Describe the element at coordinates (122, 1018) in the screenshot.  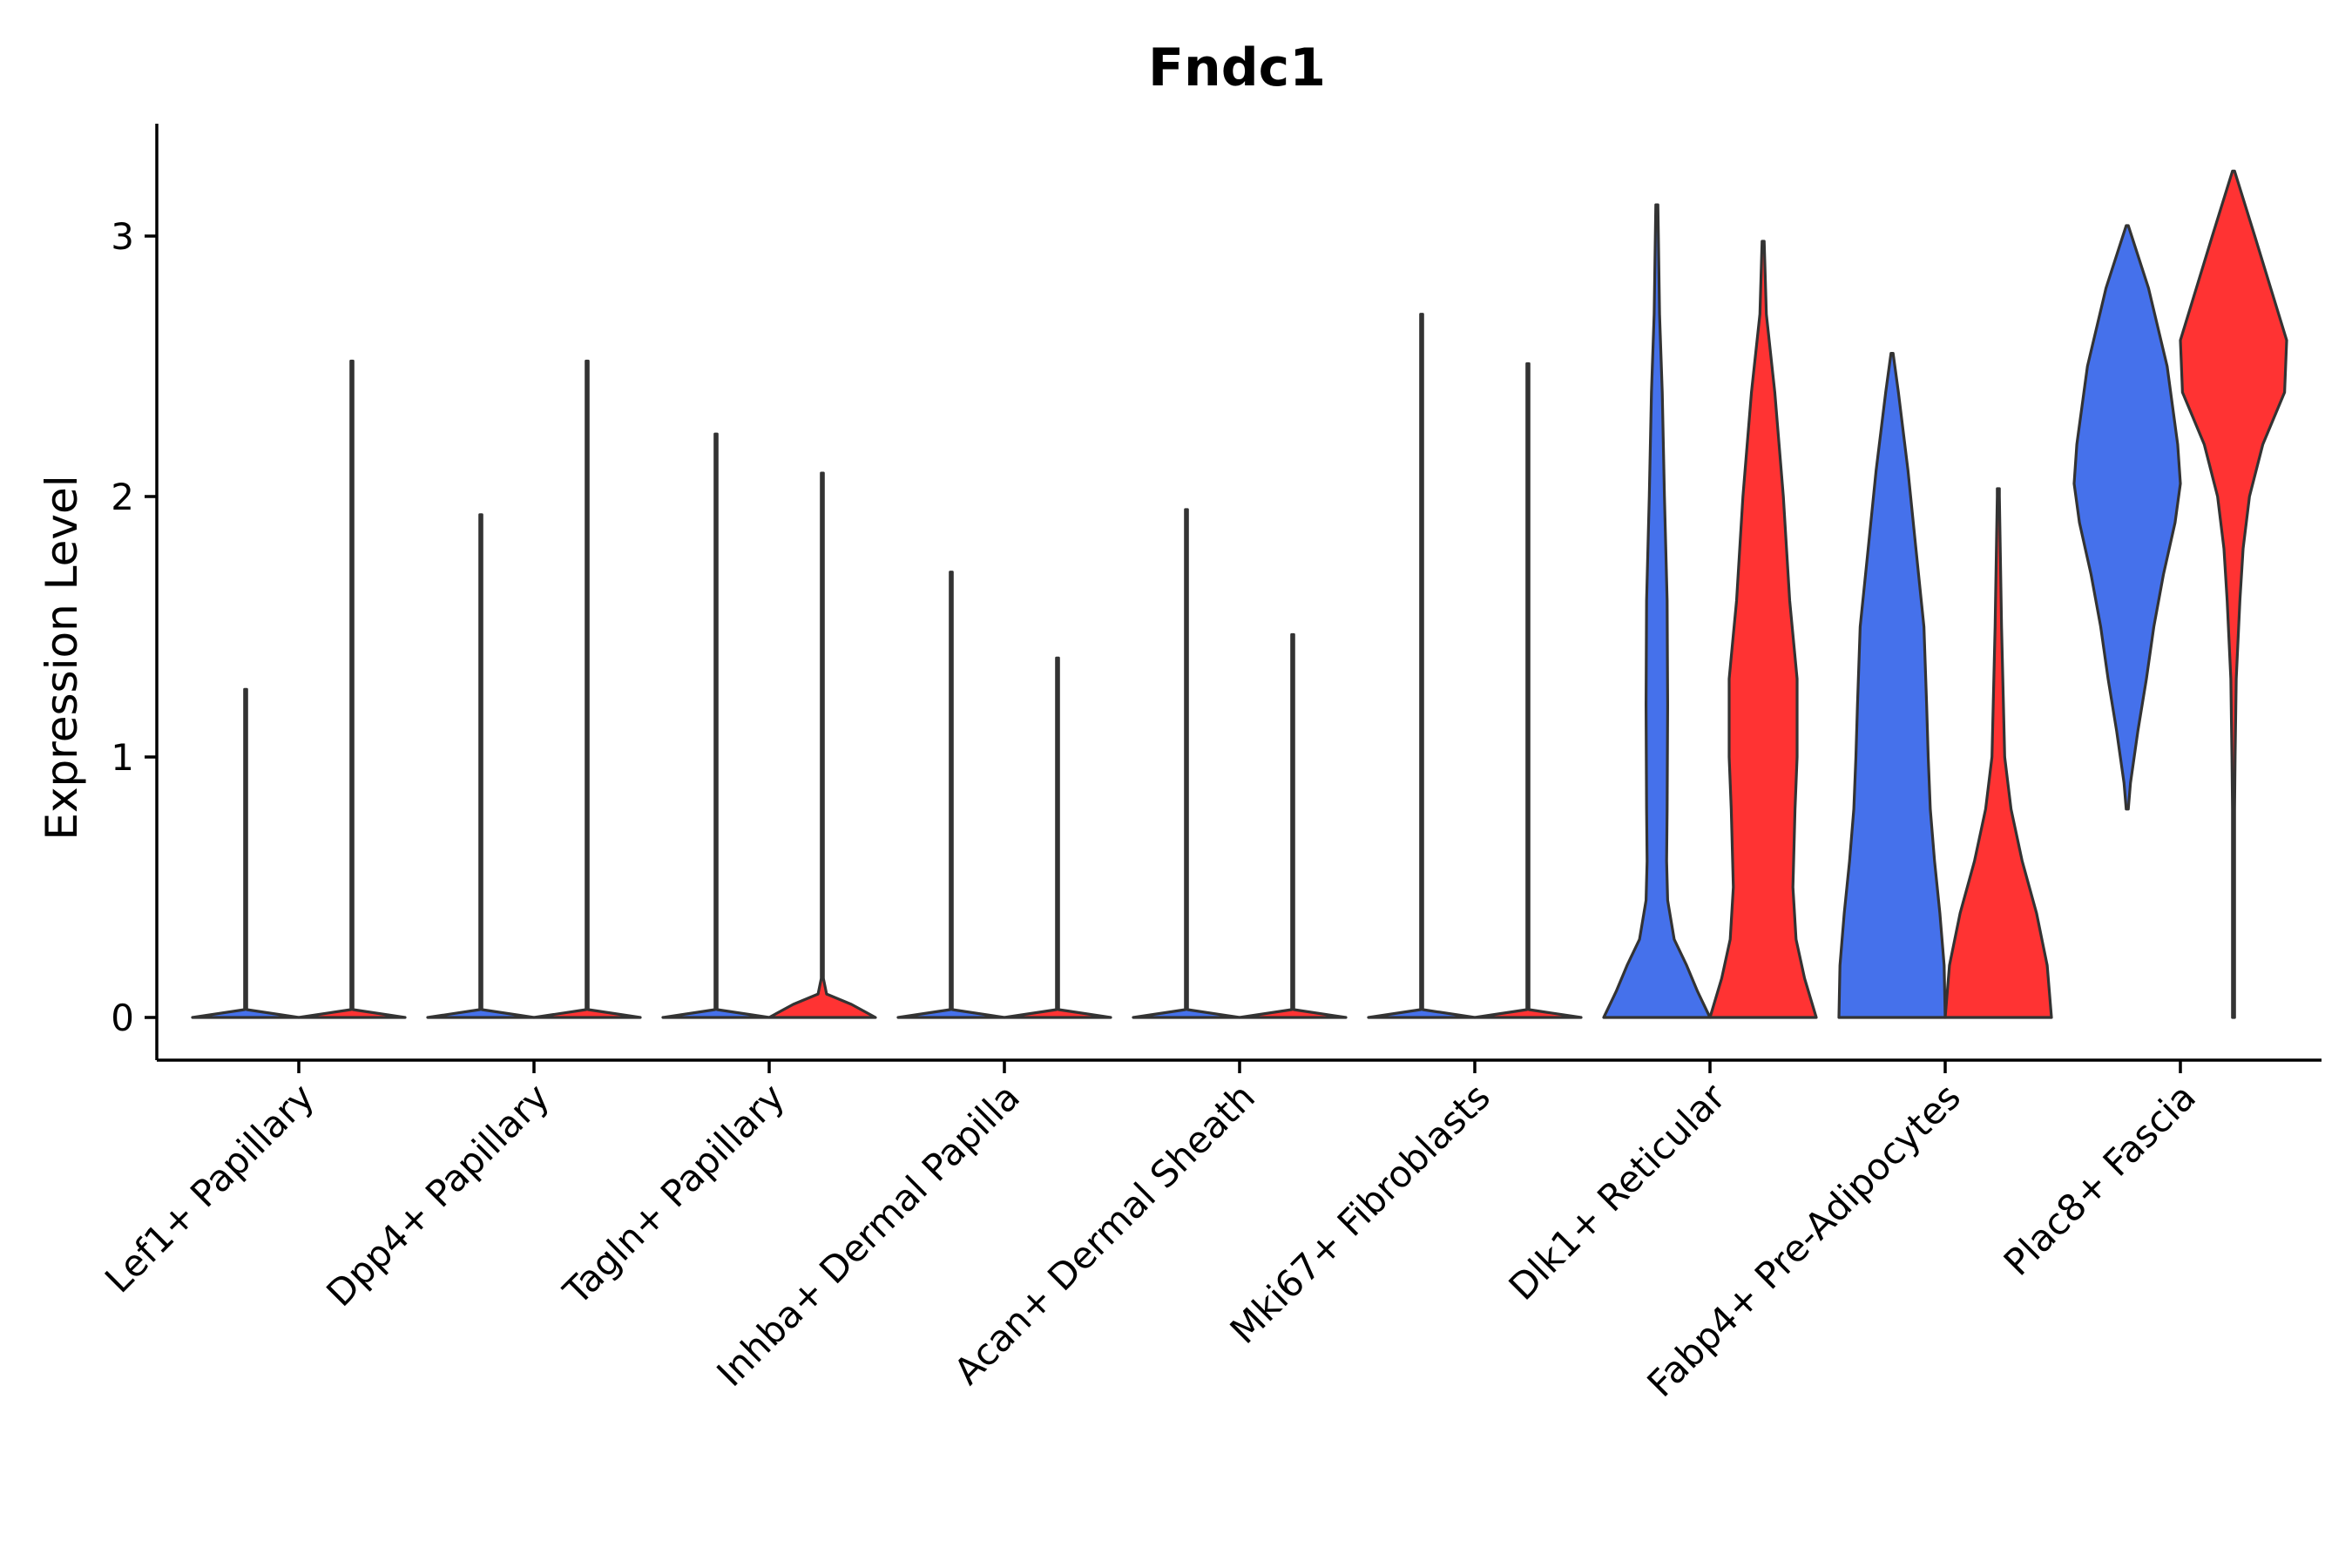
I see `y-tick-label: 0` at that location.